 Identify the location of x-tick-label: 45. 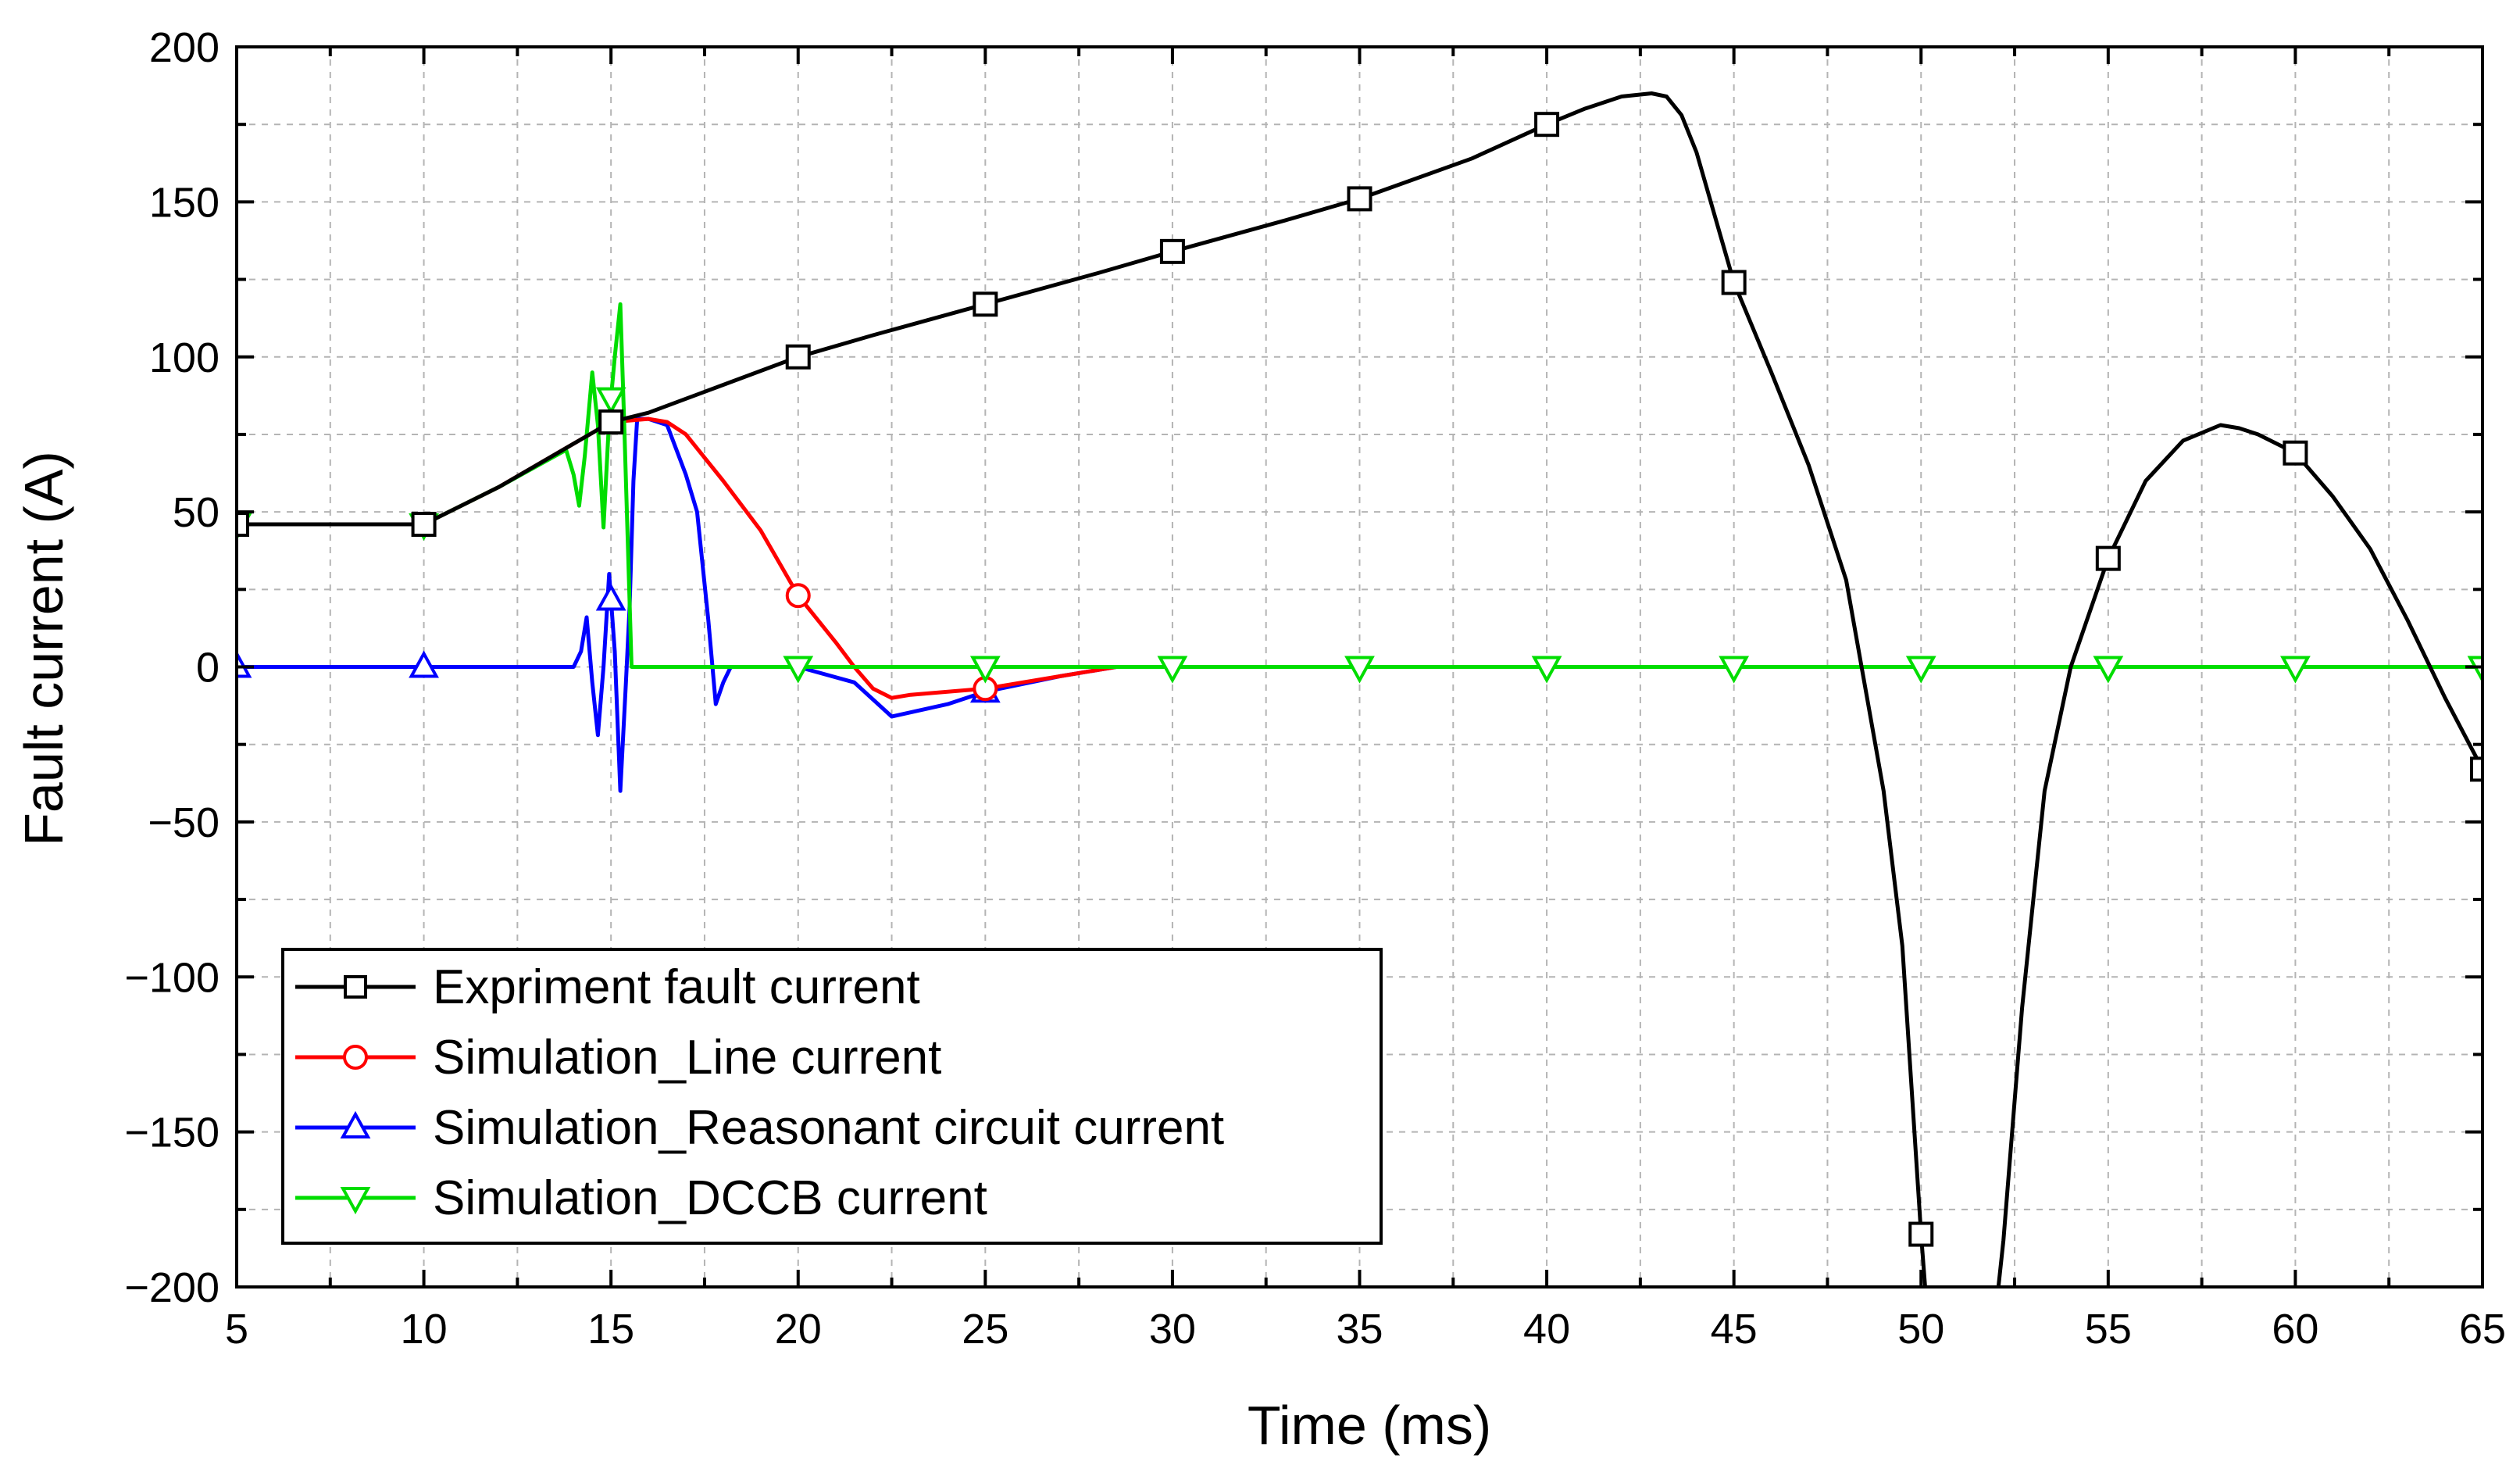
(1735, 1329).